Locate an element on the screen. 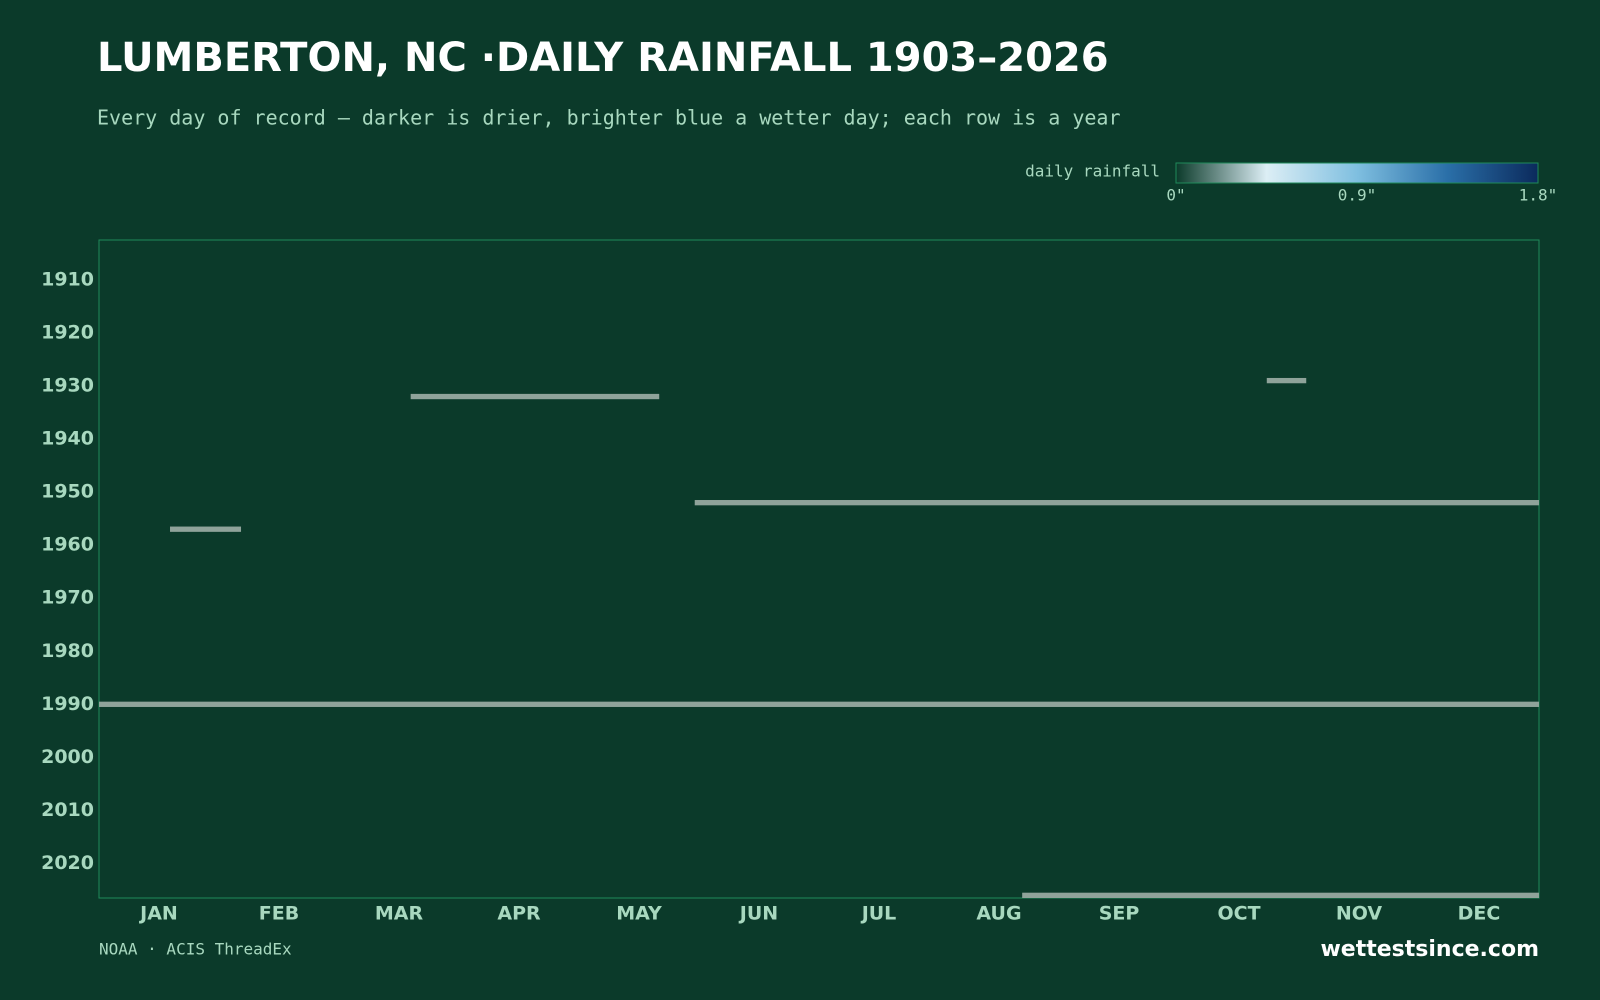  y-tick-label: 1980 is located at coordinates (67, 651).